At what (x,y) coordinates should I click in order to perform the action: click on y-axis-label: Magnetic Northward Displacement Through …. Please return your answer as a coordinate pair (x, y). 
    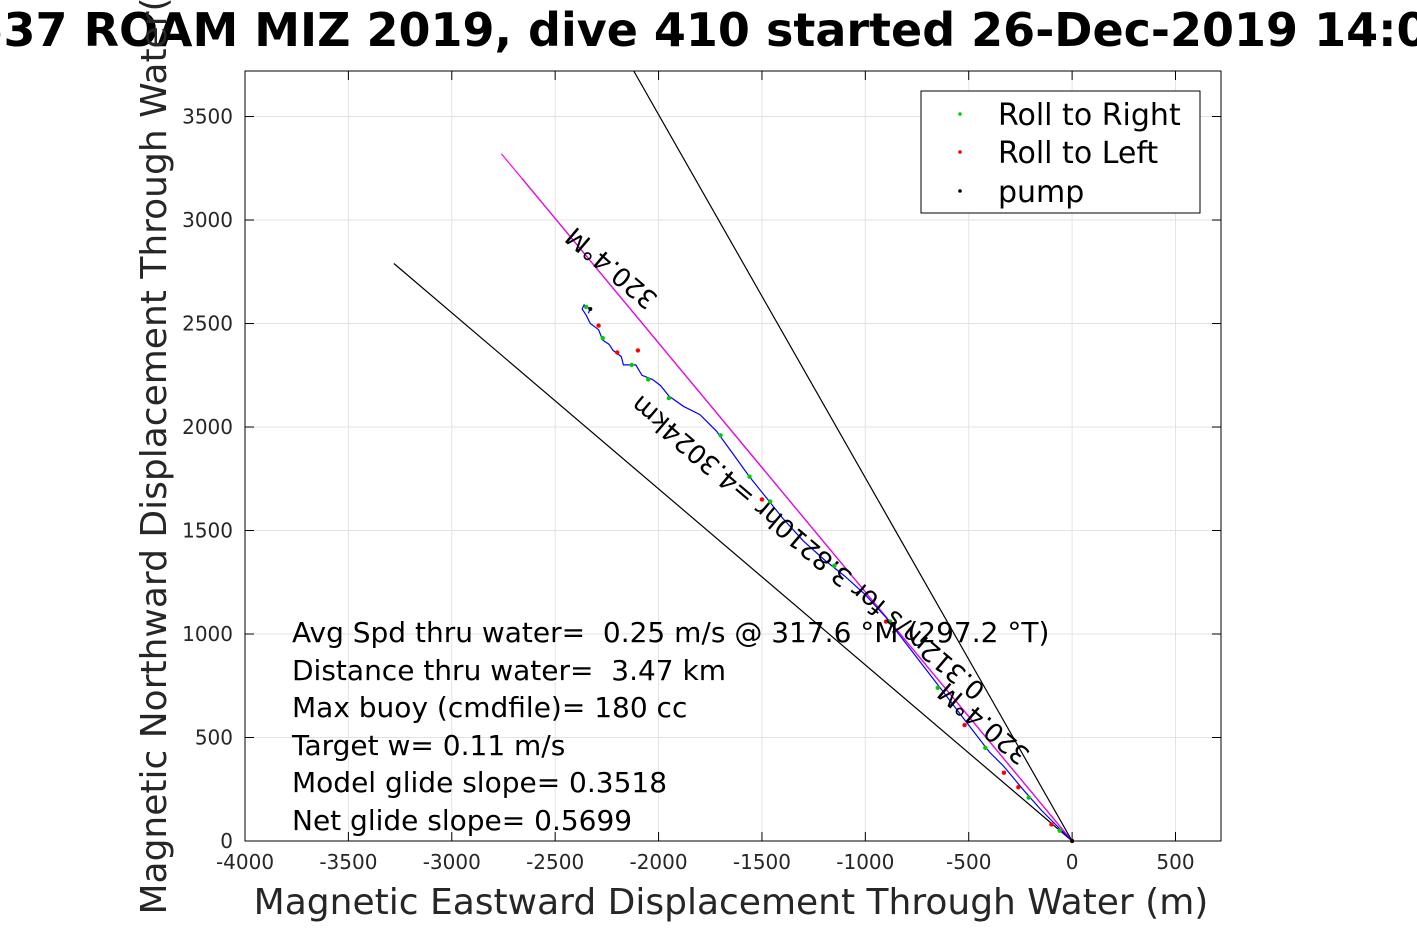
    Looking at the image, I should click on (154, 457).